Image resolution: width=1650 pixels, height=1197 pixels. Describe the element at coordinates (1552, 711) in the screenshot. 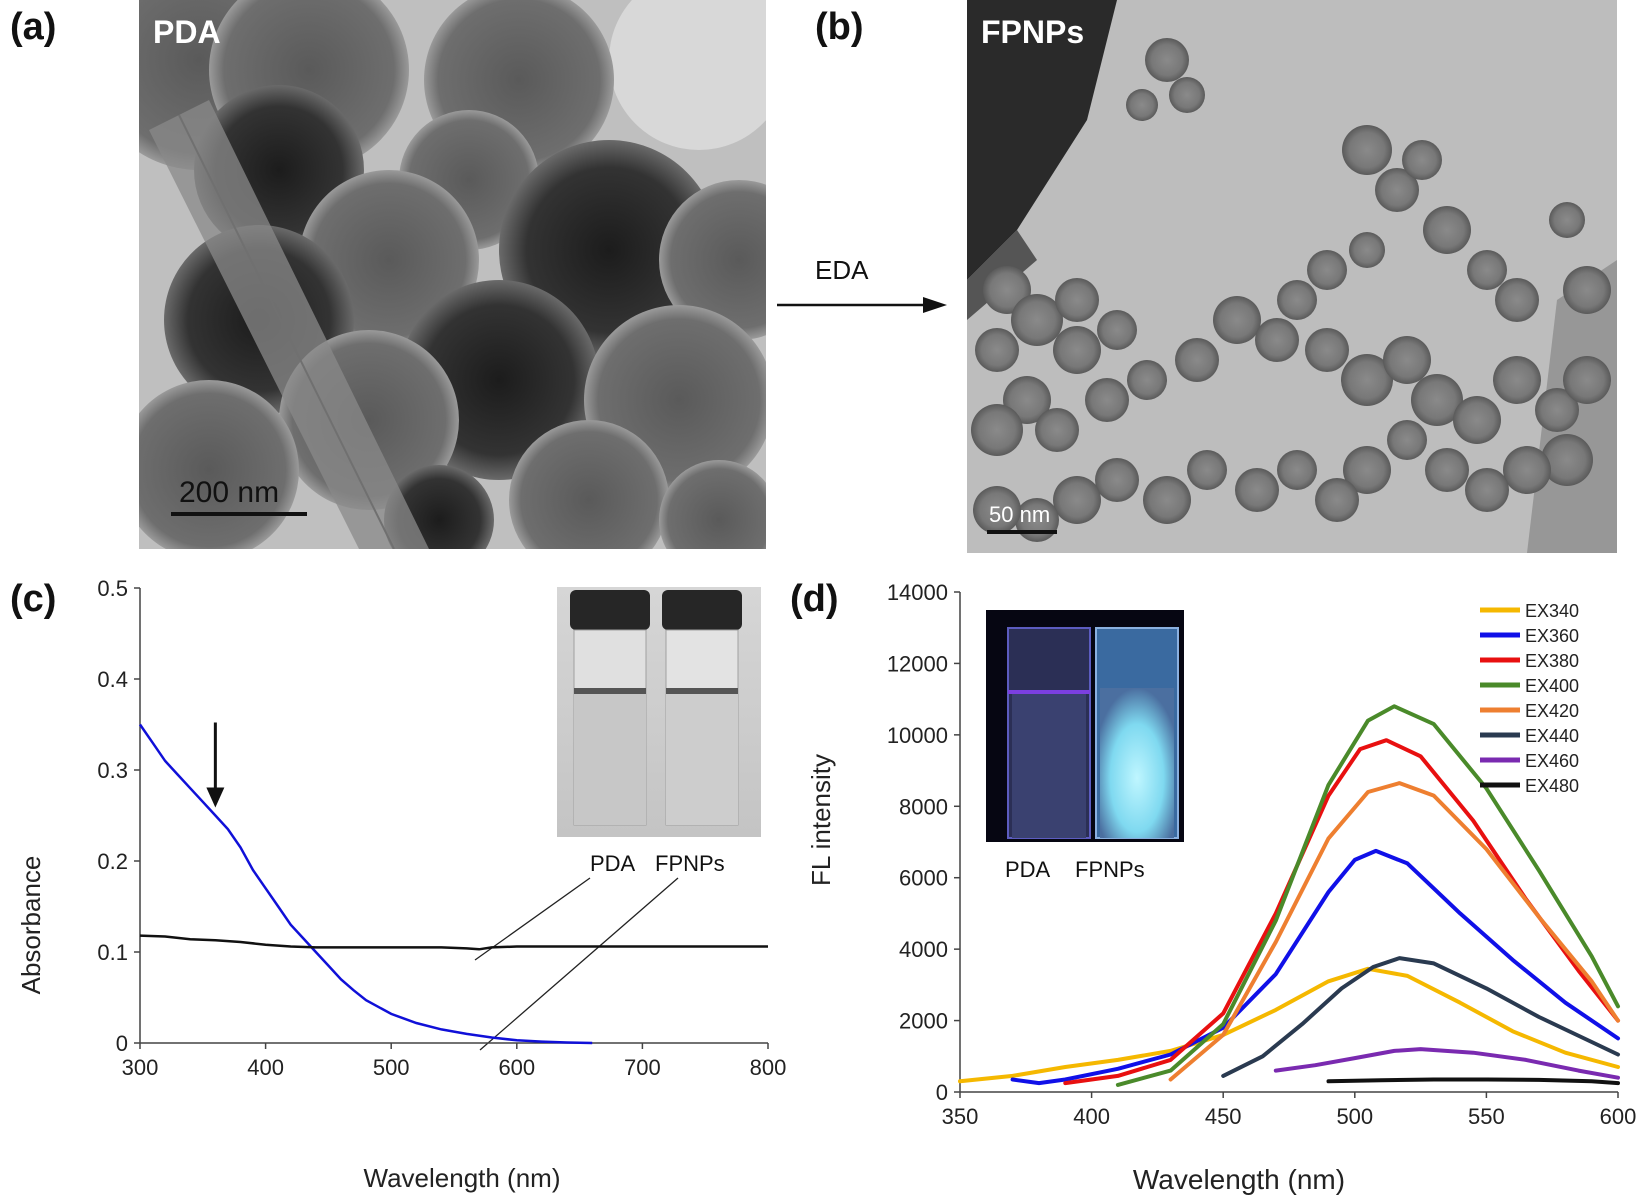

I see `legend-label-ex420: EX420` at that location.